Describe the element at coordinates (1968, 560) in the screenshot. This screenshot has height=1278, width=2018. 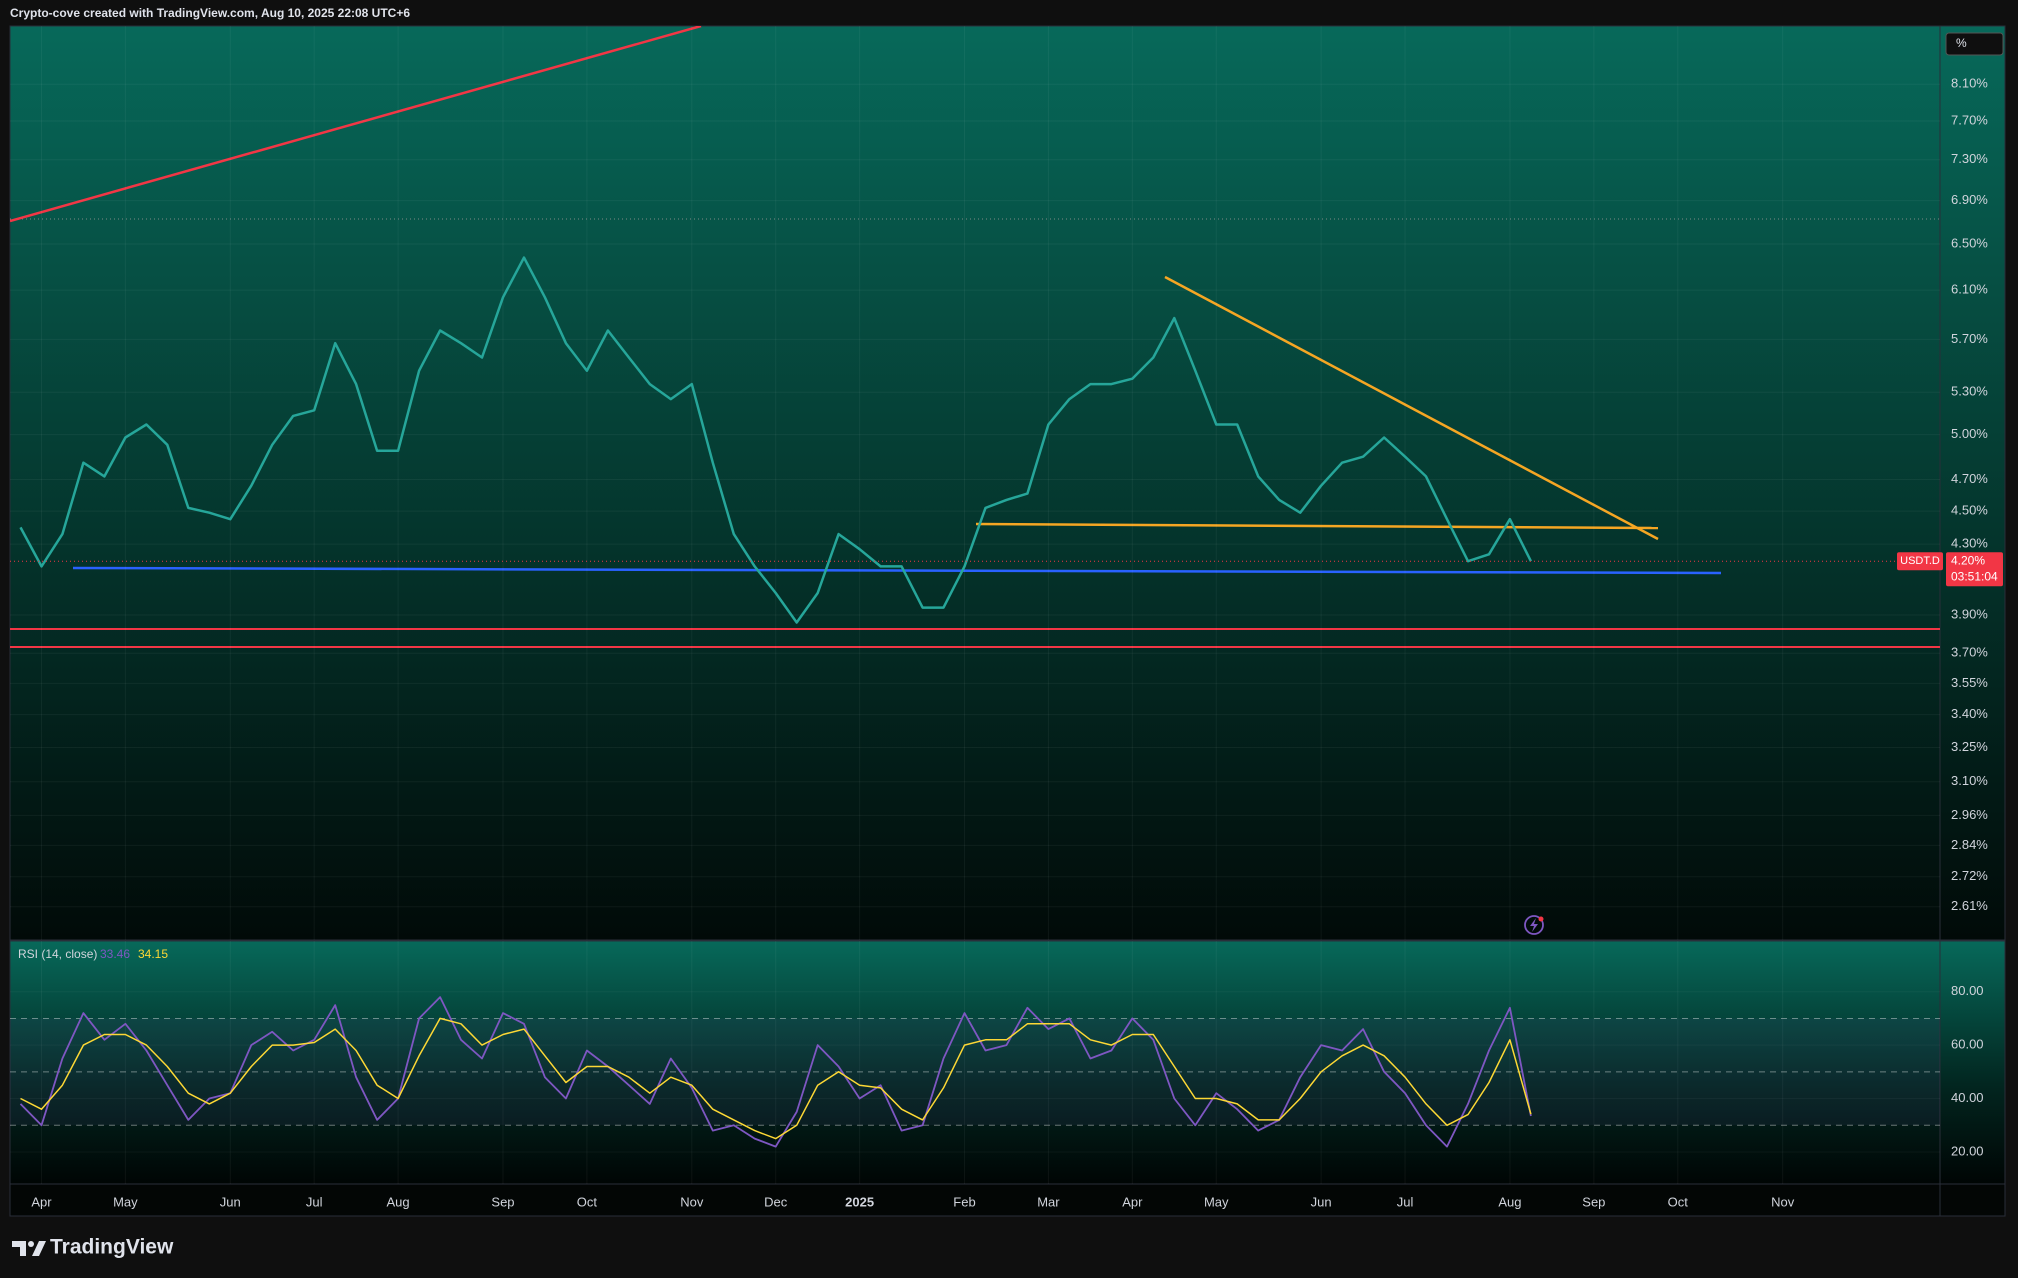
I see `price-label: 4.20%` at that location.